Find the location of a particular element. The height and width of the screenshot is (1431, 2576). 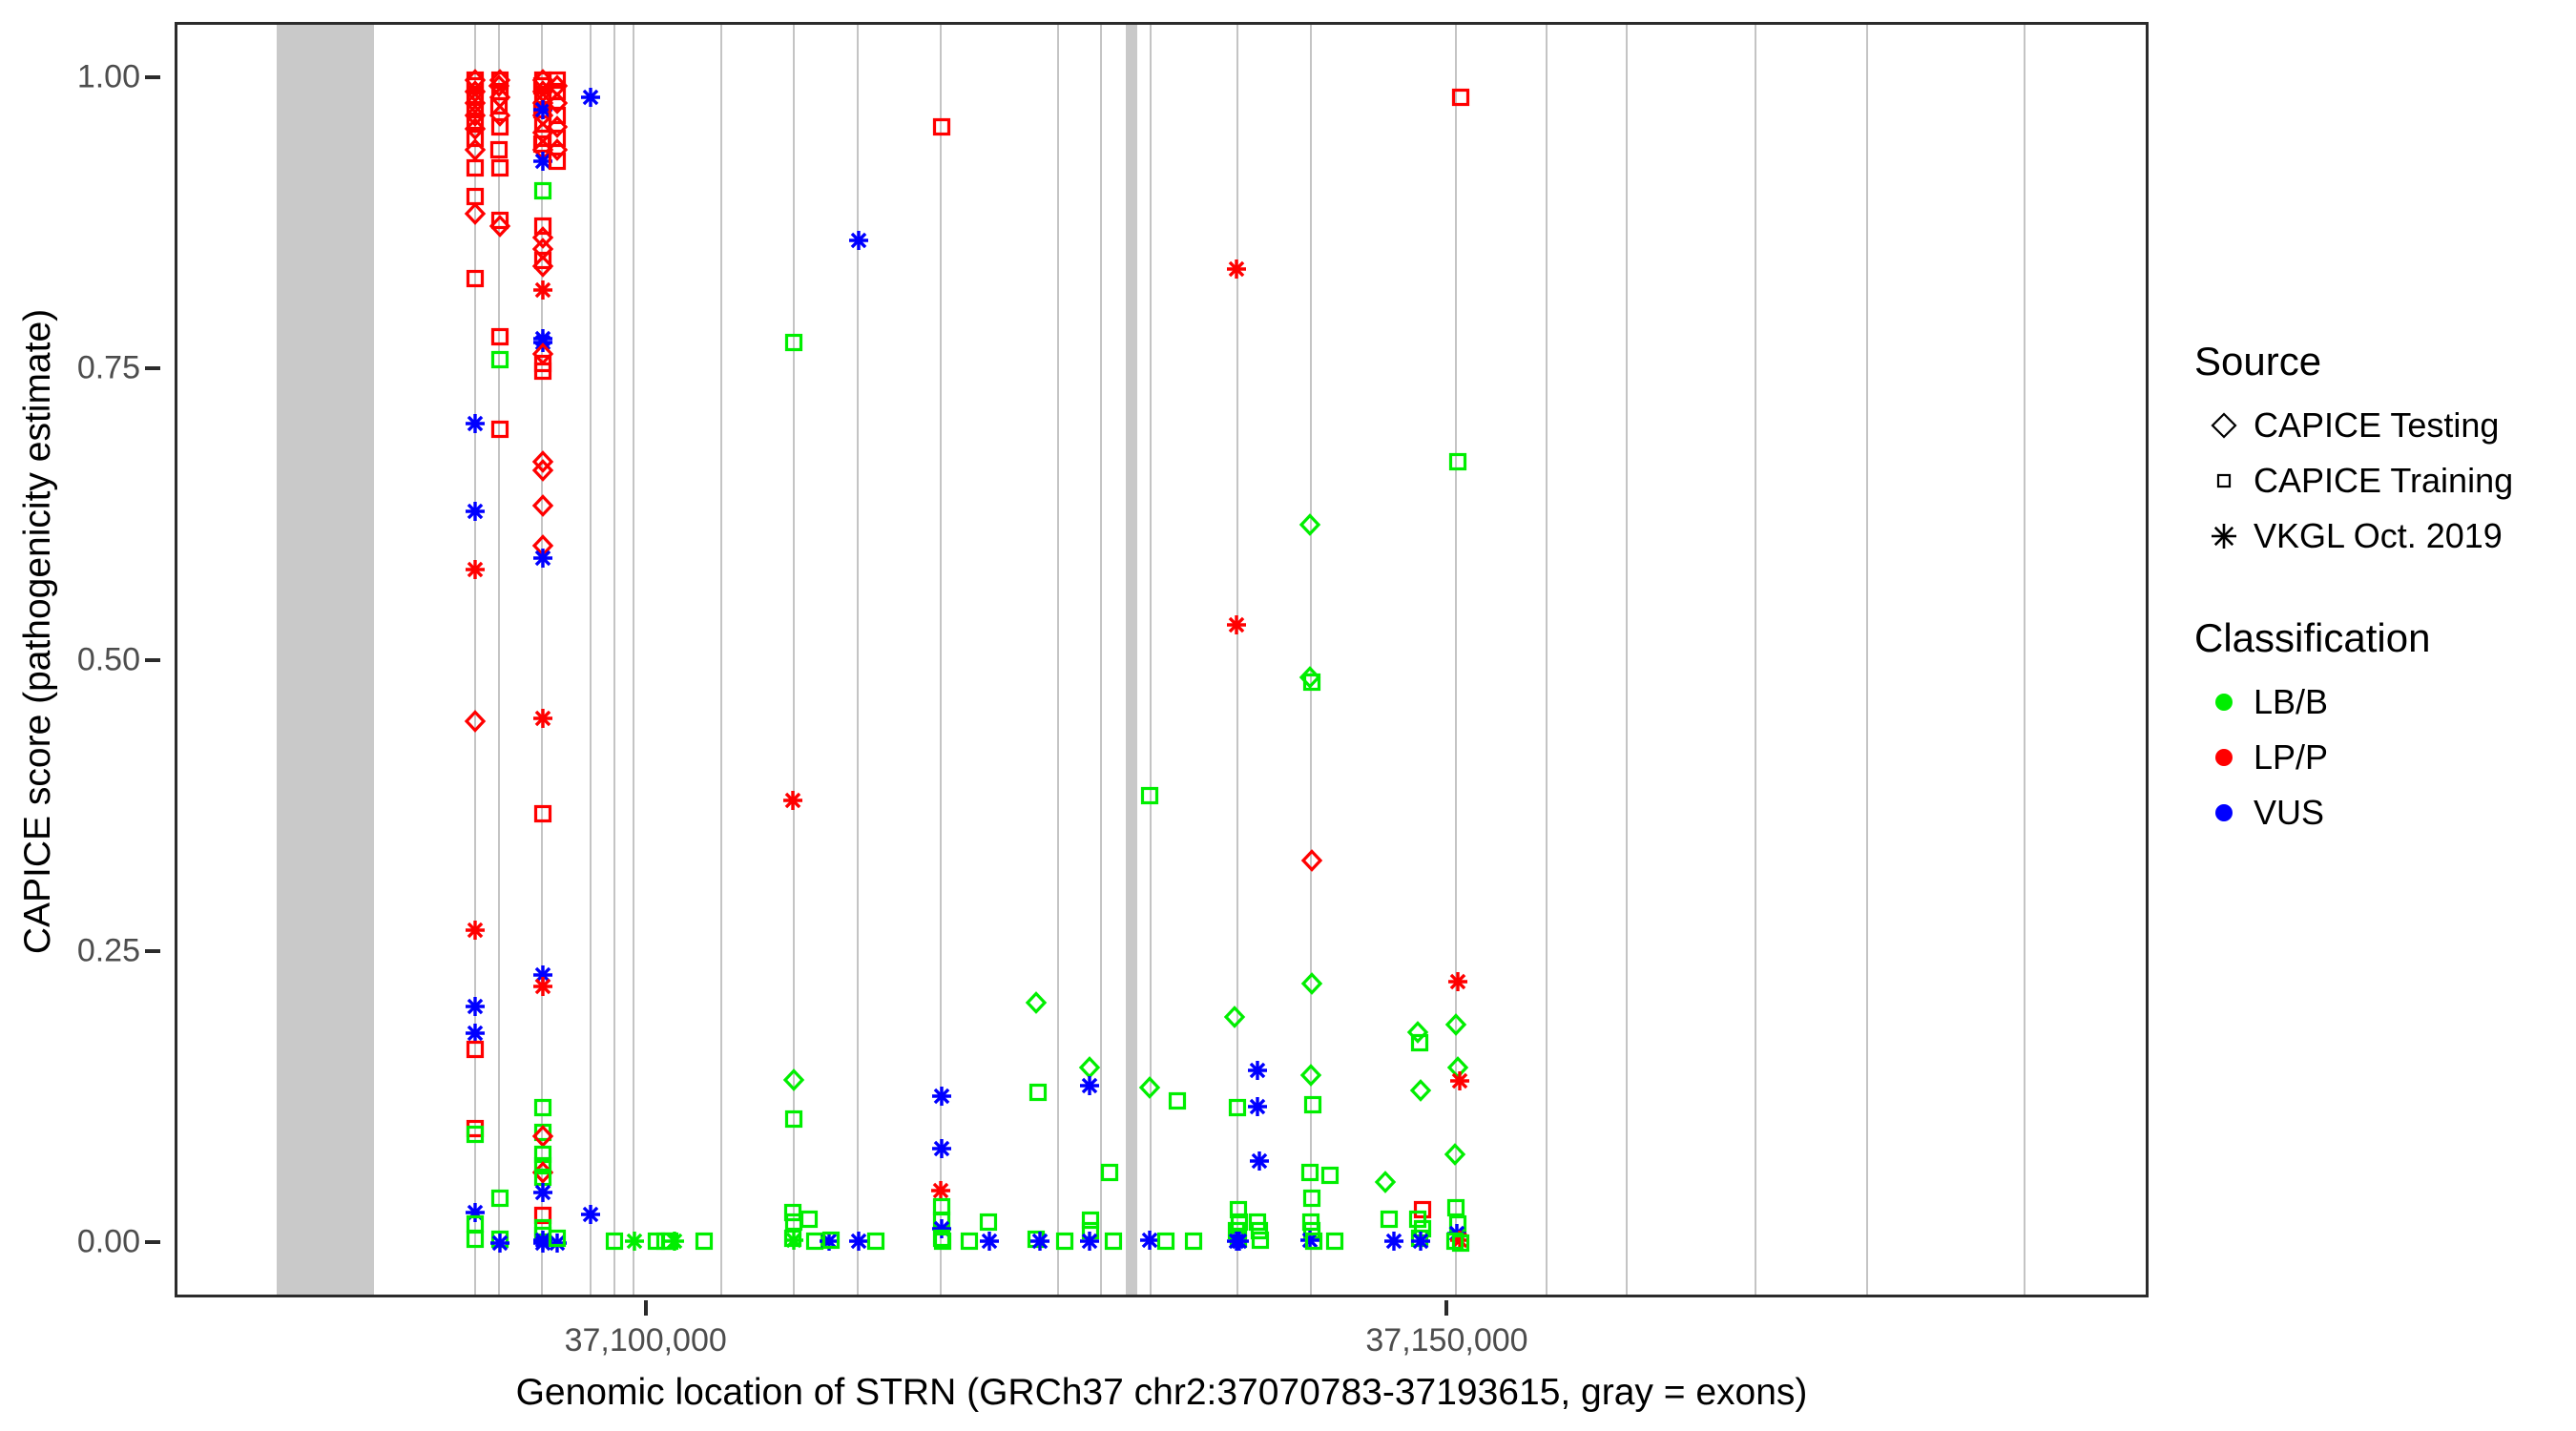

y-tick-label: 1.00 is located at coordinates (108, 76).